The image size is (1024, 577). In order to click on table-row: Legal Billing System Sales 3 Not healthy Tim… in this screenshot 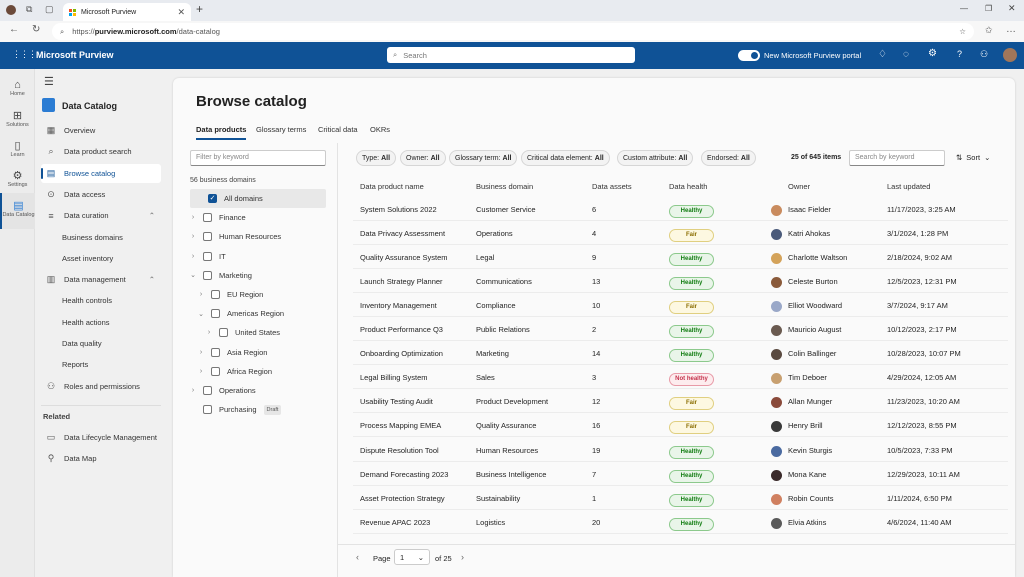, I will do `click(680, 377)`.